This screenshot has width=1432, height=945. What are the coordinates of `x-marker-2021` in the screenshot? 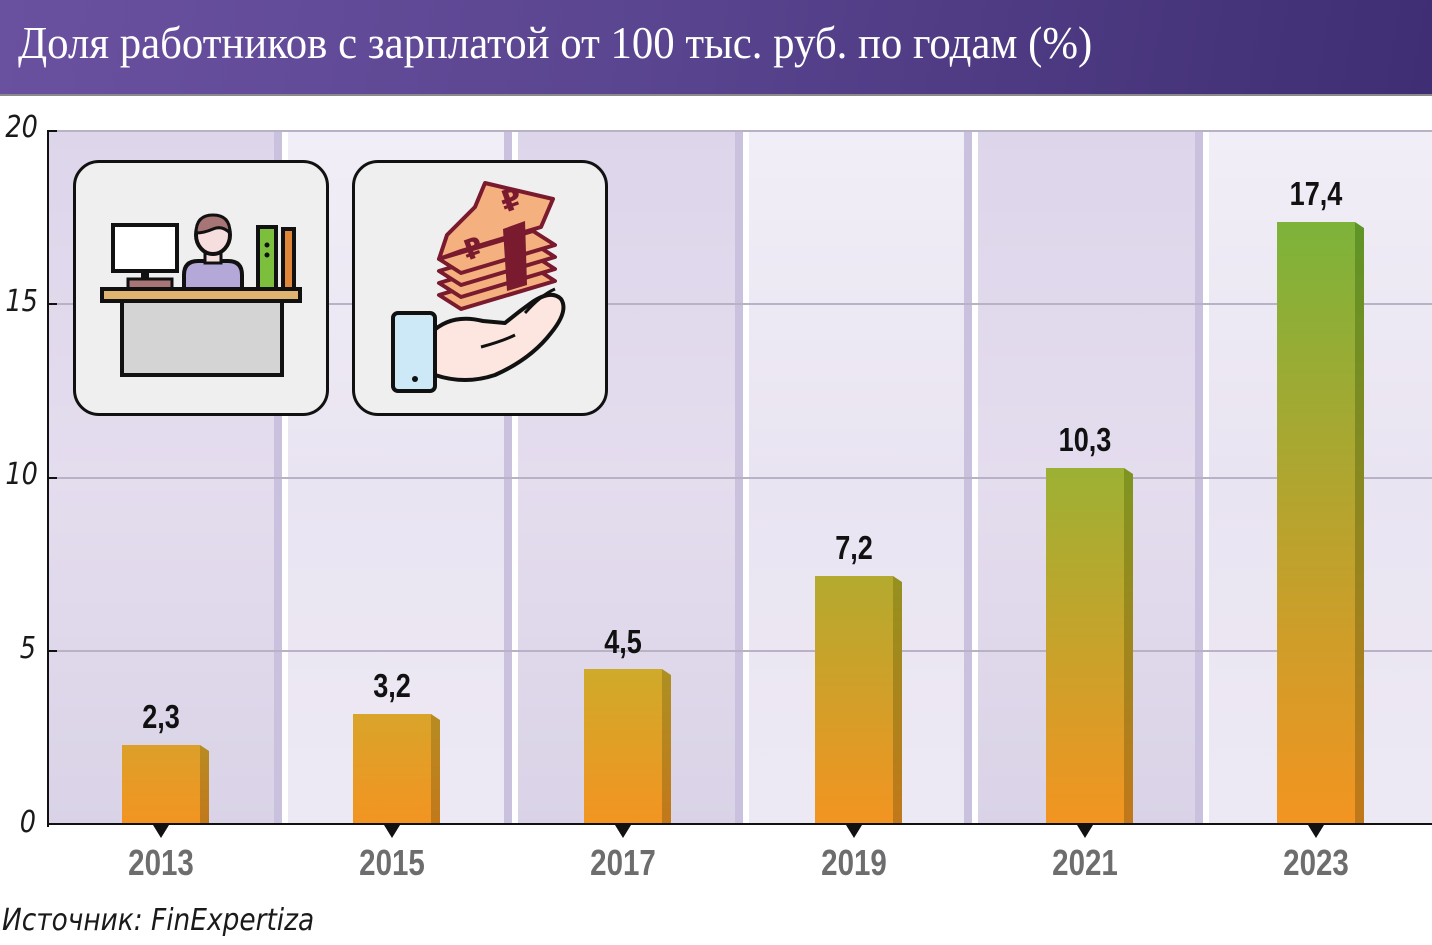 It's located at (1085, 831).